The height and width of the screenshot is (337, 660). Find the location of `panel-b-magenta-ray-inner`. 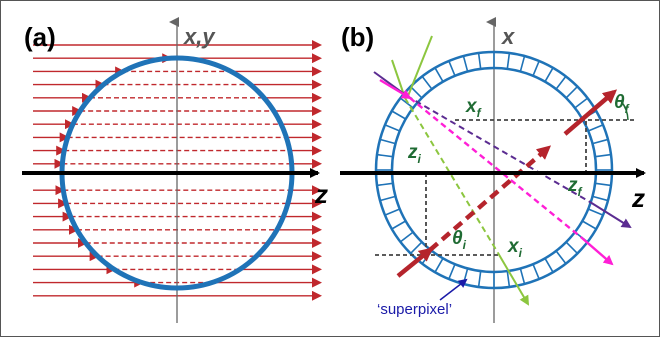

panel-b-magenta-ray-inner is located at coordinates (496, 168).